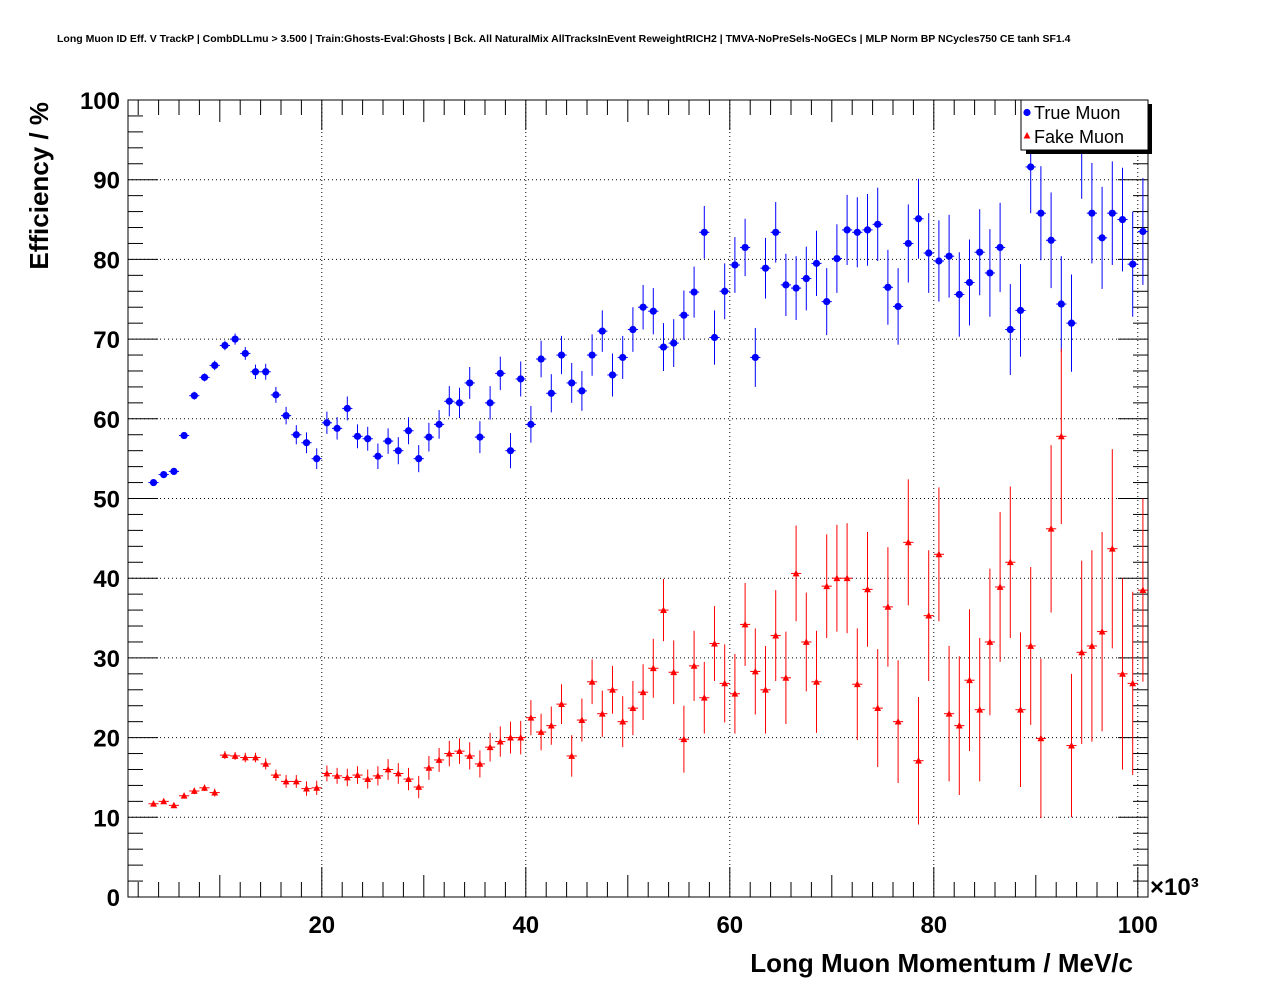  Describe the element at coordinates (941, 963) in the screenshot. I see `x-axis-title: Long Muon Momentum / MeV/c` at that location.